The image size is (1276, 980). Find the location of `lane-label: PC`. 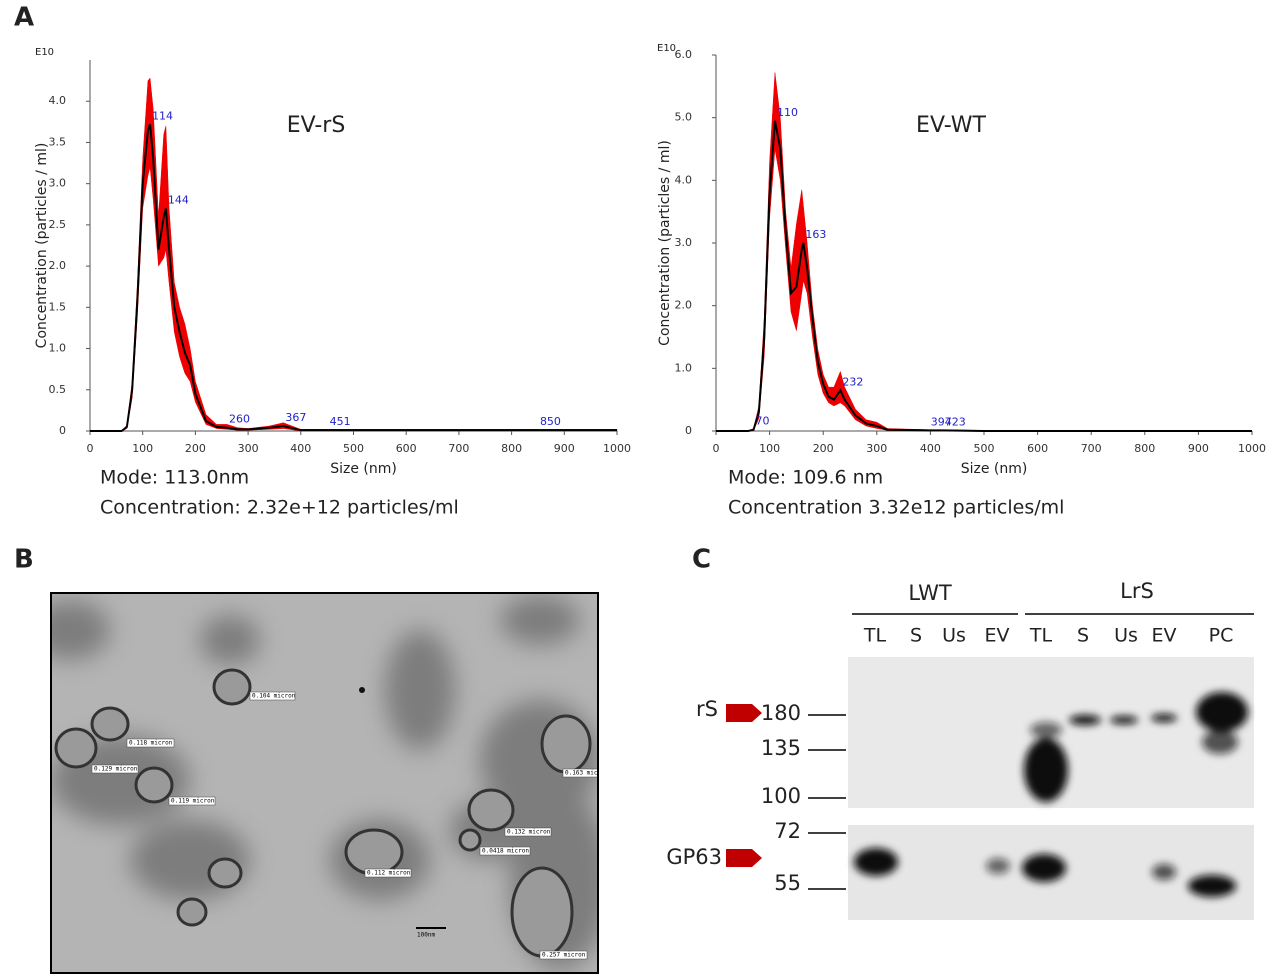

lane-label: PC is located at coordinates (1221, 636).